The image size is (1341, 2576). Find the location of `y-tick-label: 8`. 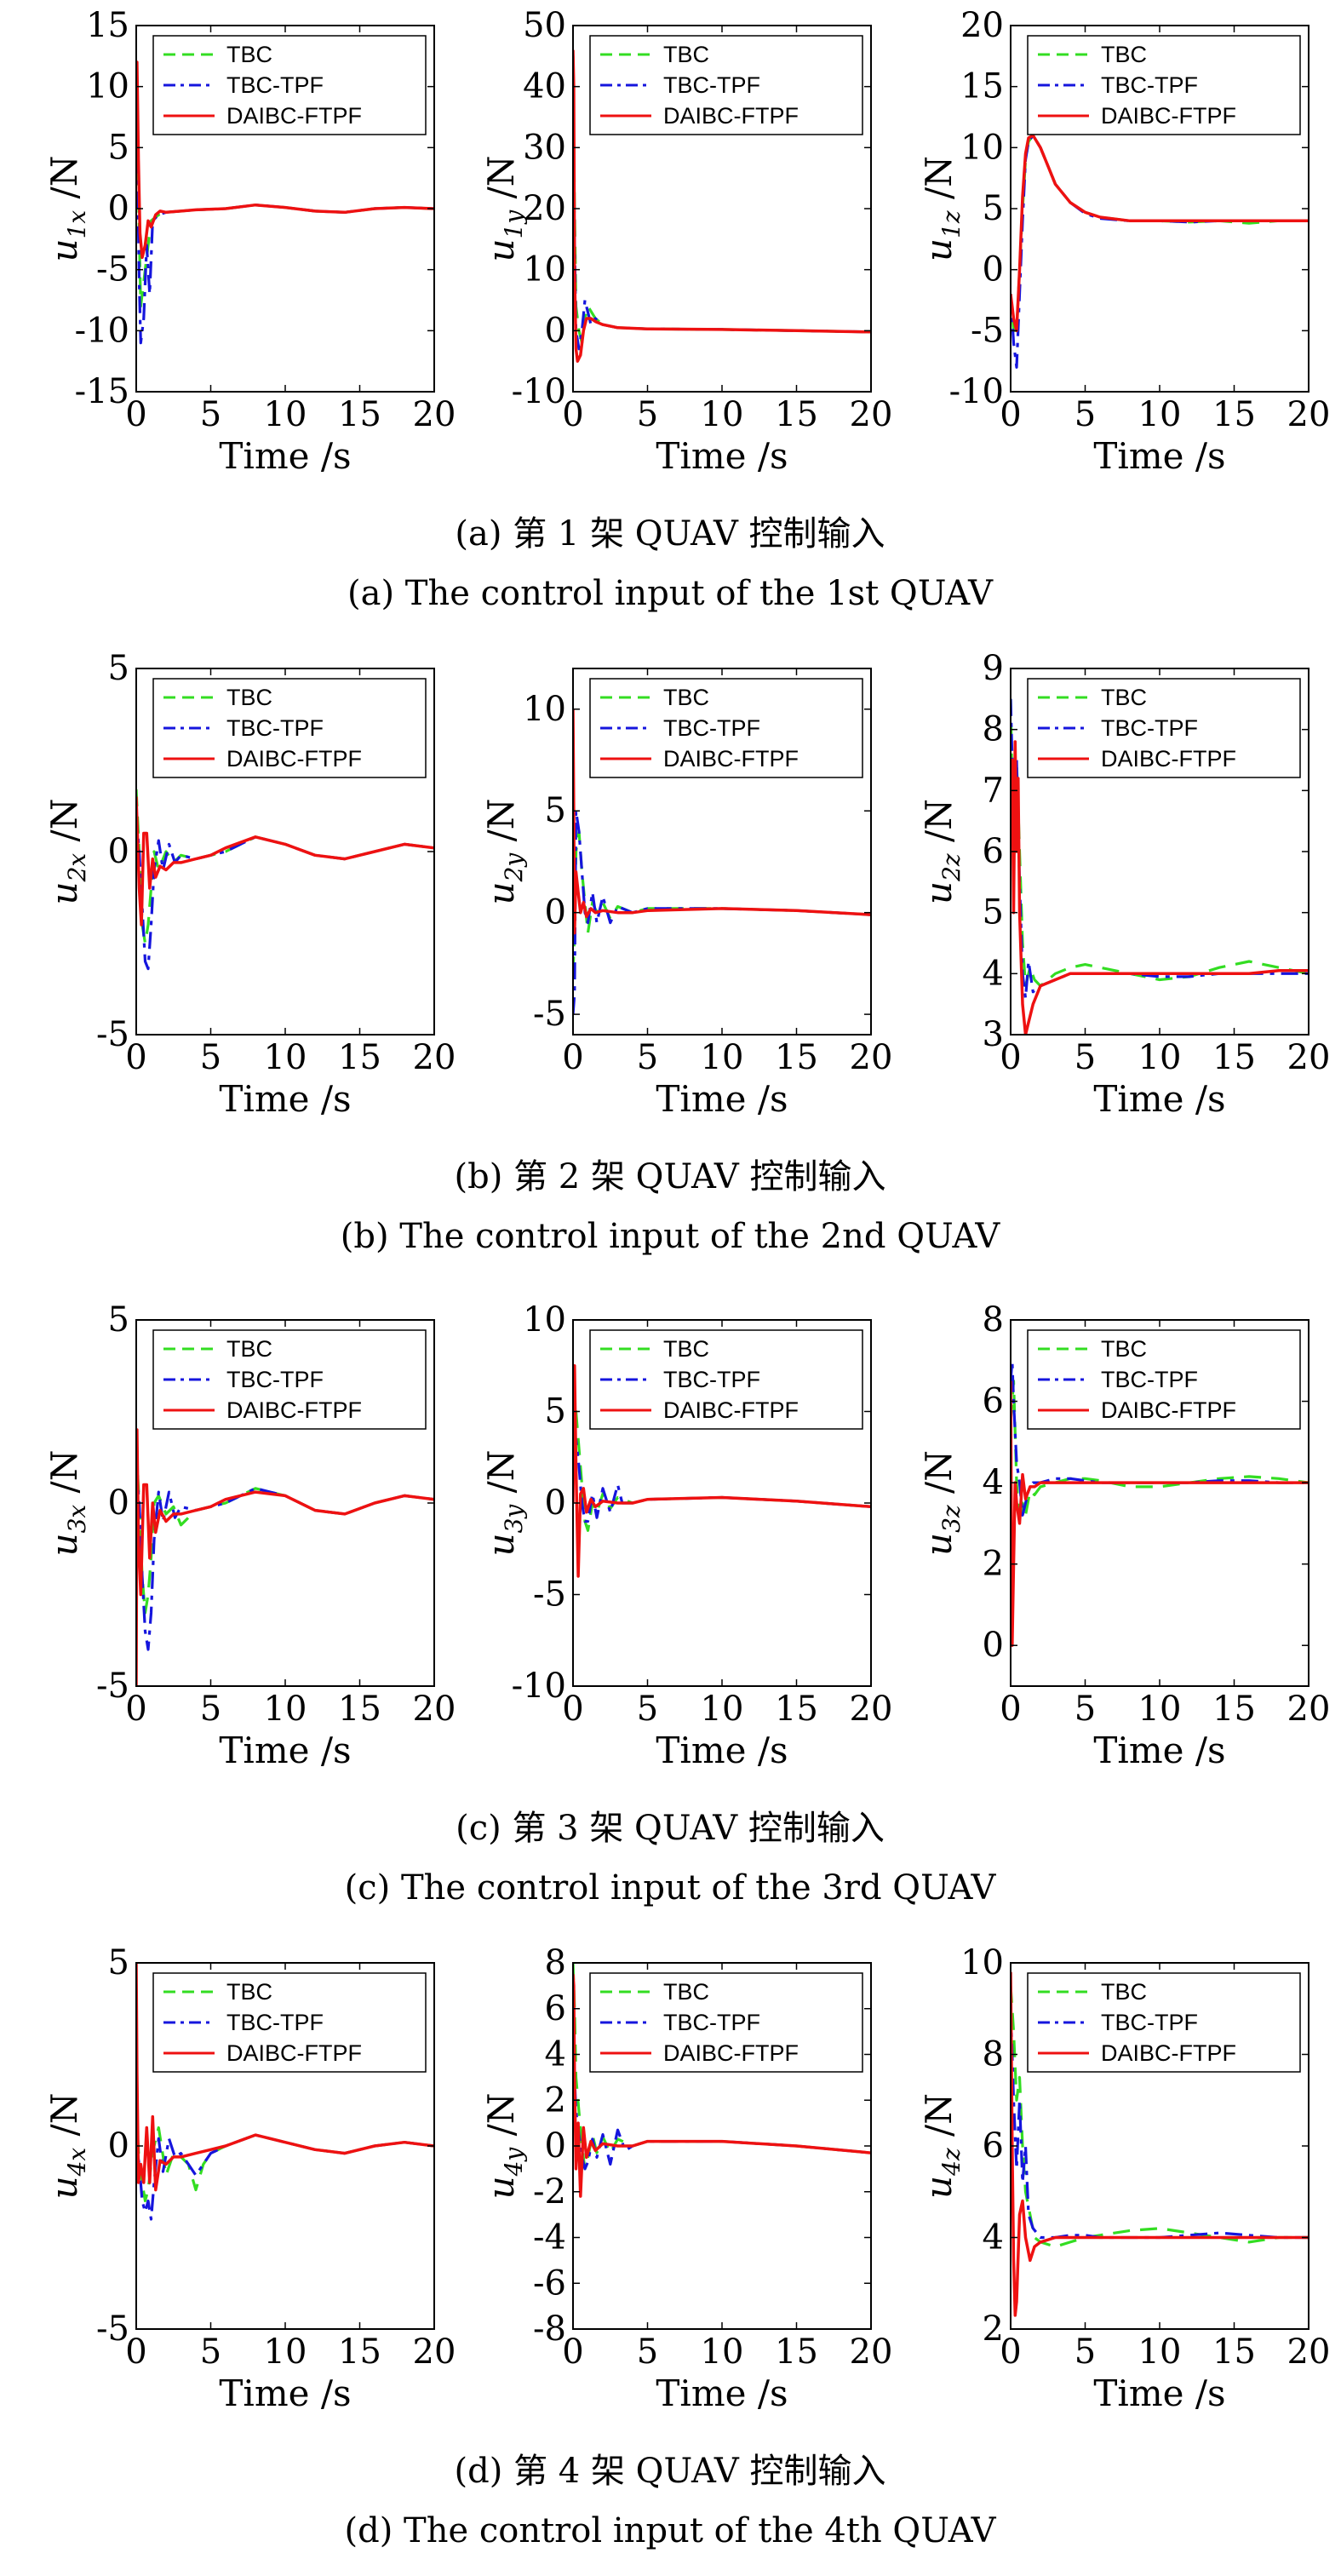

y-tick-label: 8 is located at coordinates (555, 1962).